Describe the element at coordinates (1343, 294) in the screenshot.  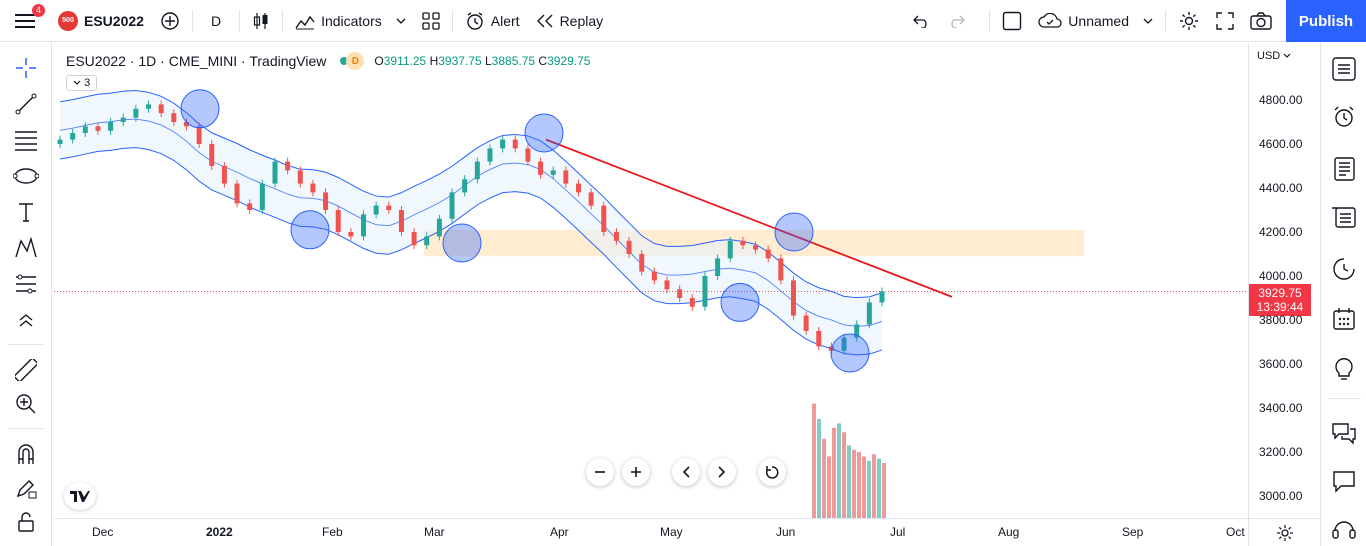
I see `widget-bar` at that location.